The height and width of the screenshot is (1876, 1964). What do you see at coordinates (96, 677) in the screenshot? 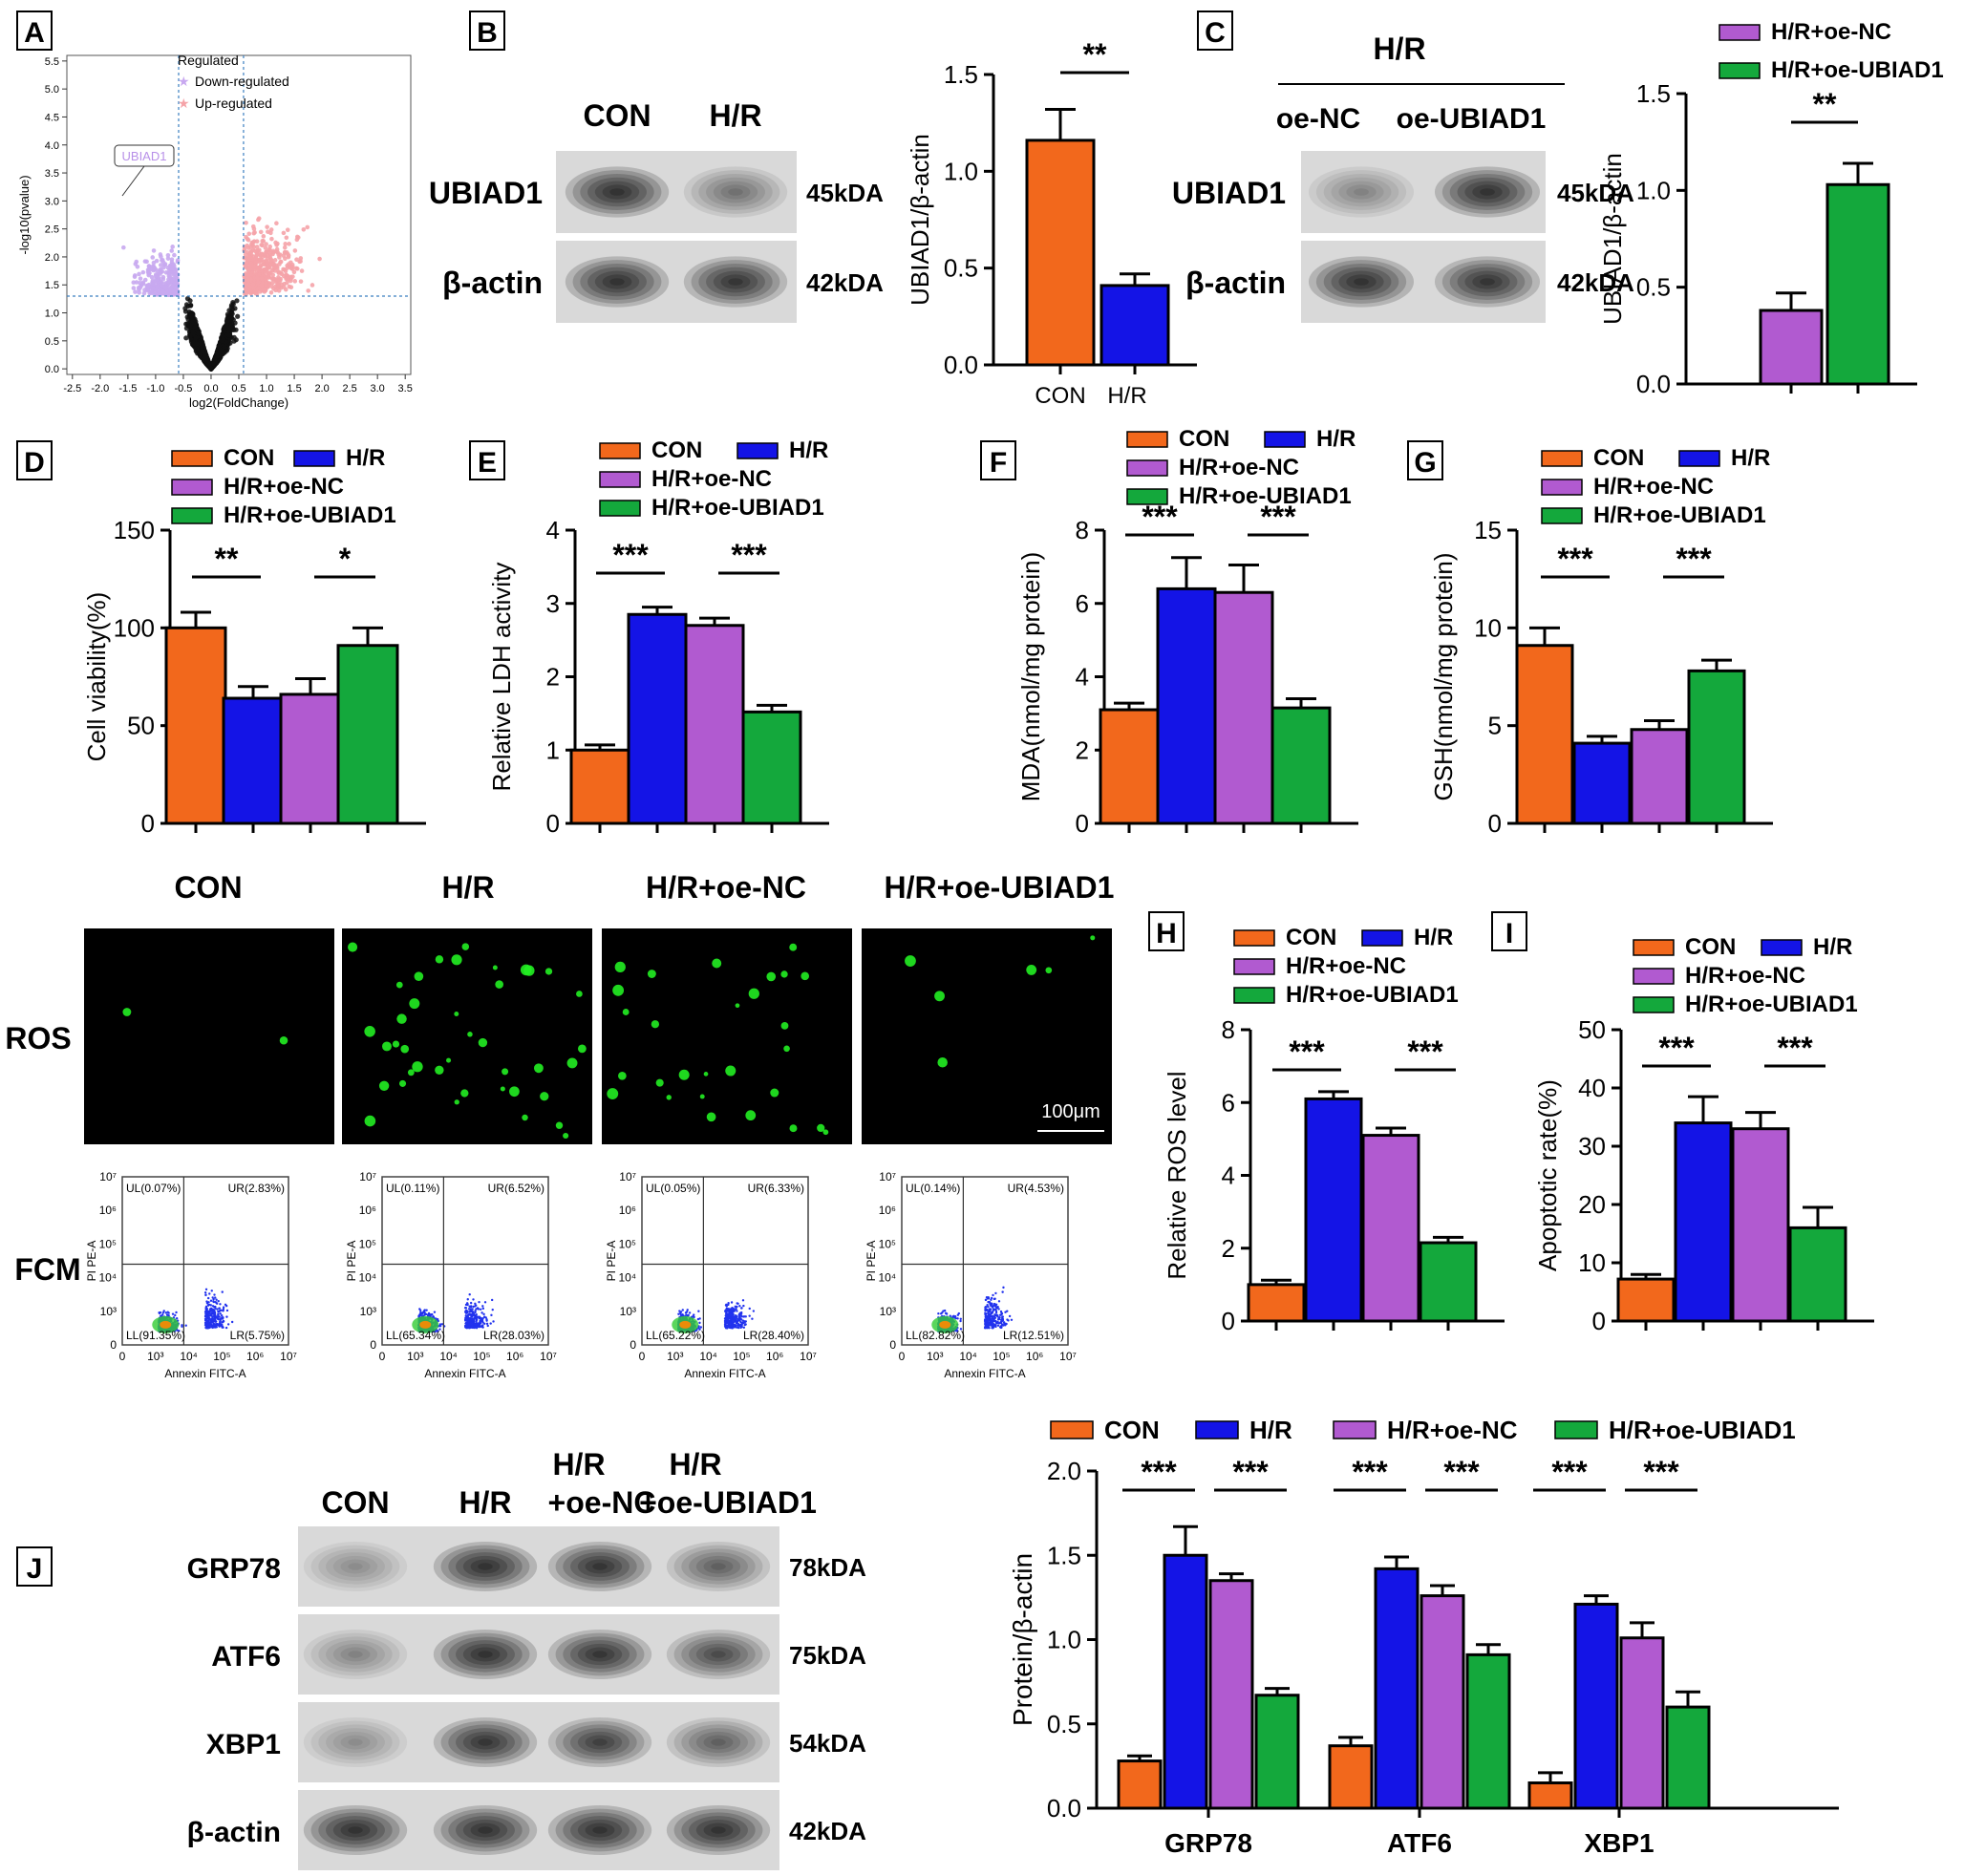
I see `chartD-ylabel: Cell viability(%)` at bounding box center [96, 677].